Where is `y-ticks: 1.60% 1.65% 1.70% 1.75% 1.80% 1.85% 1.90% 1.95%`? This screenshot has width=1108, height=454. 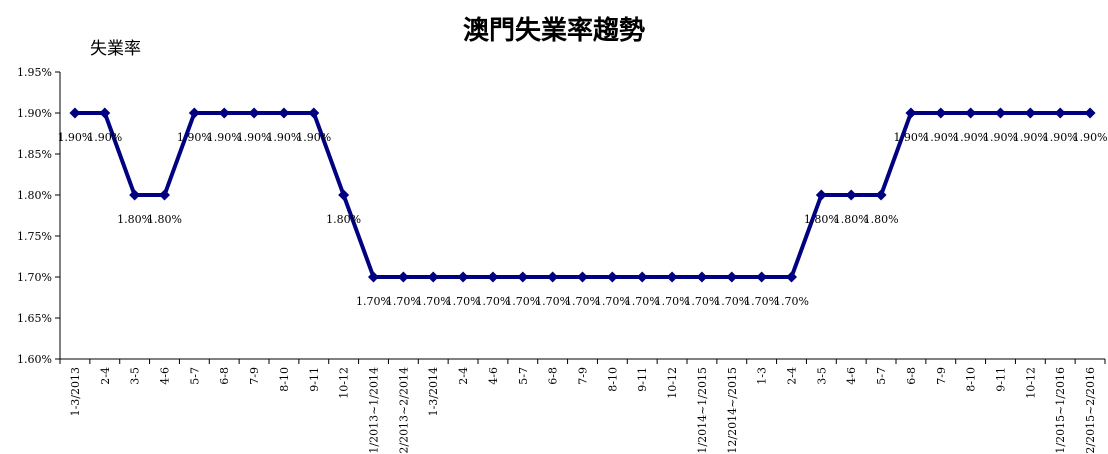
y-ticks: 1.60% 1.65% 1.70% 1.75% 1.80% 1.85% 1.90% 1.95% is located at coordinates (38, 216).